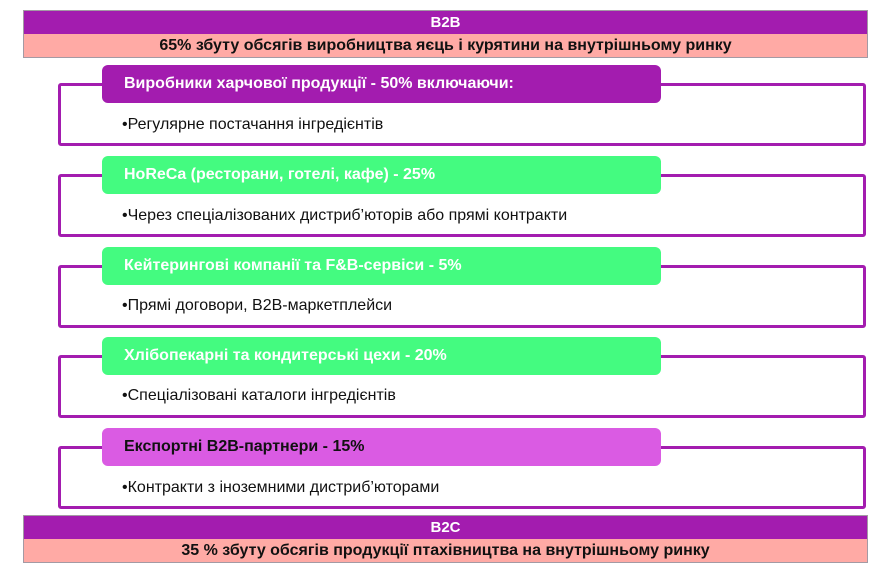  What do you see at coordinates (381, 447) in the screenshot?
I see `segment-5-heading: Експортні B2B-партнери - 15%` at bounding box center [381, 447].